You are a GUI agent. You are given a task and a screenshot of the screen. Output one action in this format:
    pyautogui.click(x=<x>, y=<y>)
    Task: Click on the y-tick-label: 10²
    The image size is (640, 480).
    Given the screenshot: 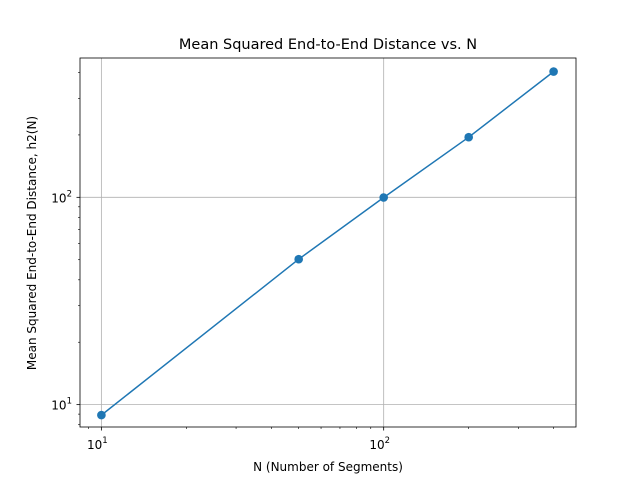 What is the action you would take?
    pyautogui.click(x=61, y=197)
    